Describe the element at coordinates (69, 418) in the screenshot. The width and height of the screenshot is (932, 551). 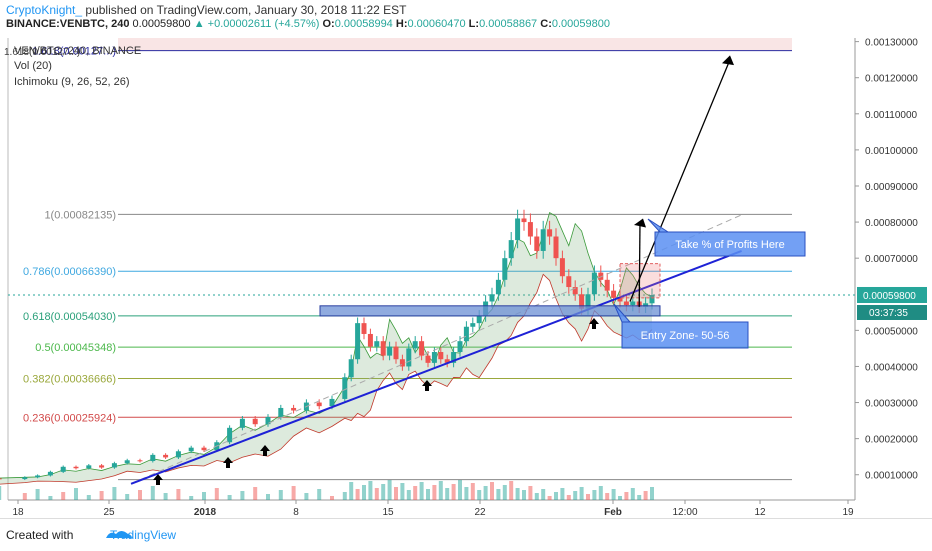
I see `fib-label: 0.236(0.00025924)` at that location.